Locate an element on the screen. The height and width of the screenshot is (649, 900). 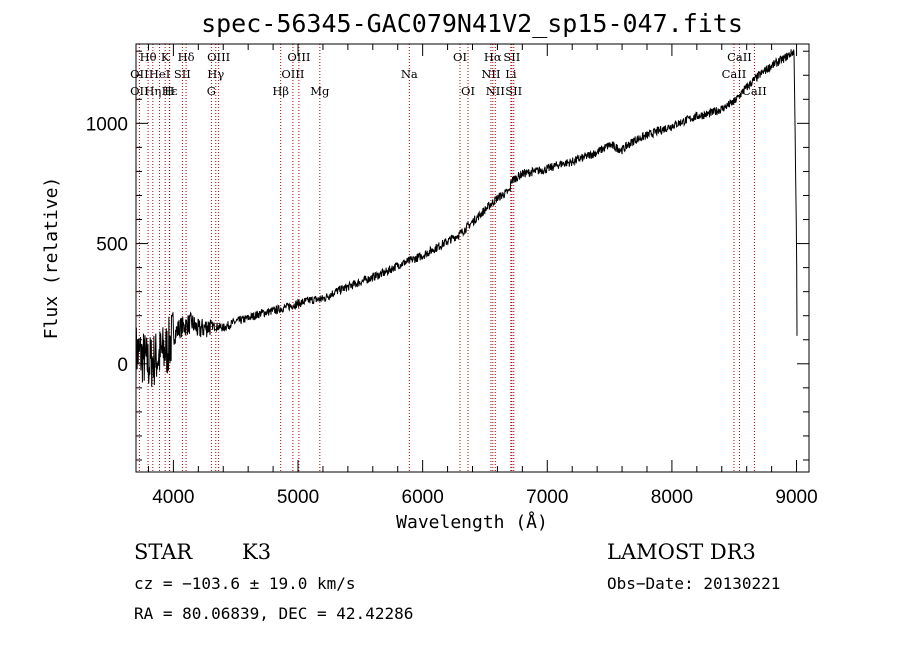
marker-label-2: OII is located at coordinates (139, 91).